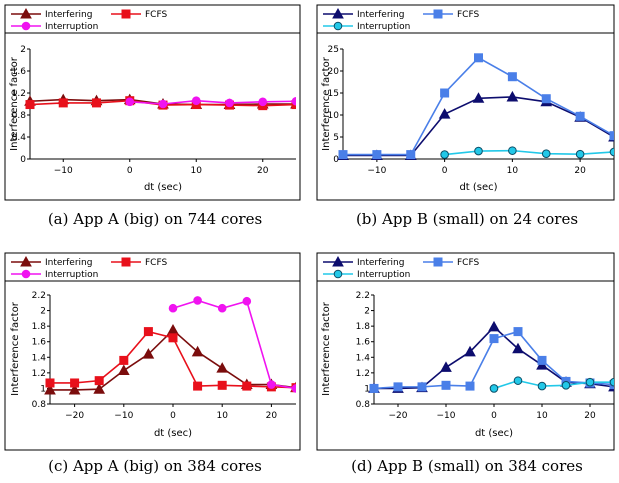  Describe the element at coordinates (334, 72) in the screenshot. I see `y-tick-label: 20` at that location.